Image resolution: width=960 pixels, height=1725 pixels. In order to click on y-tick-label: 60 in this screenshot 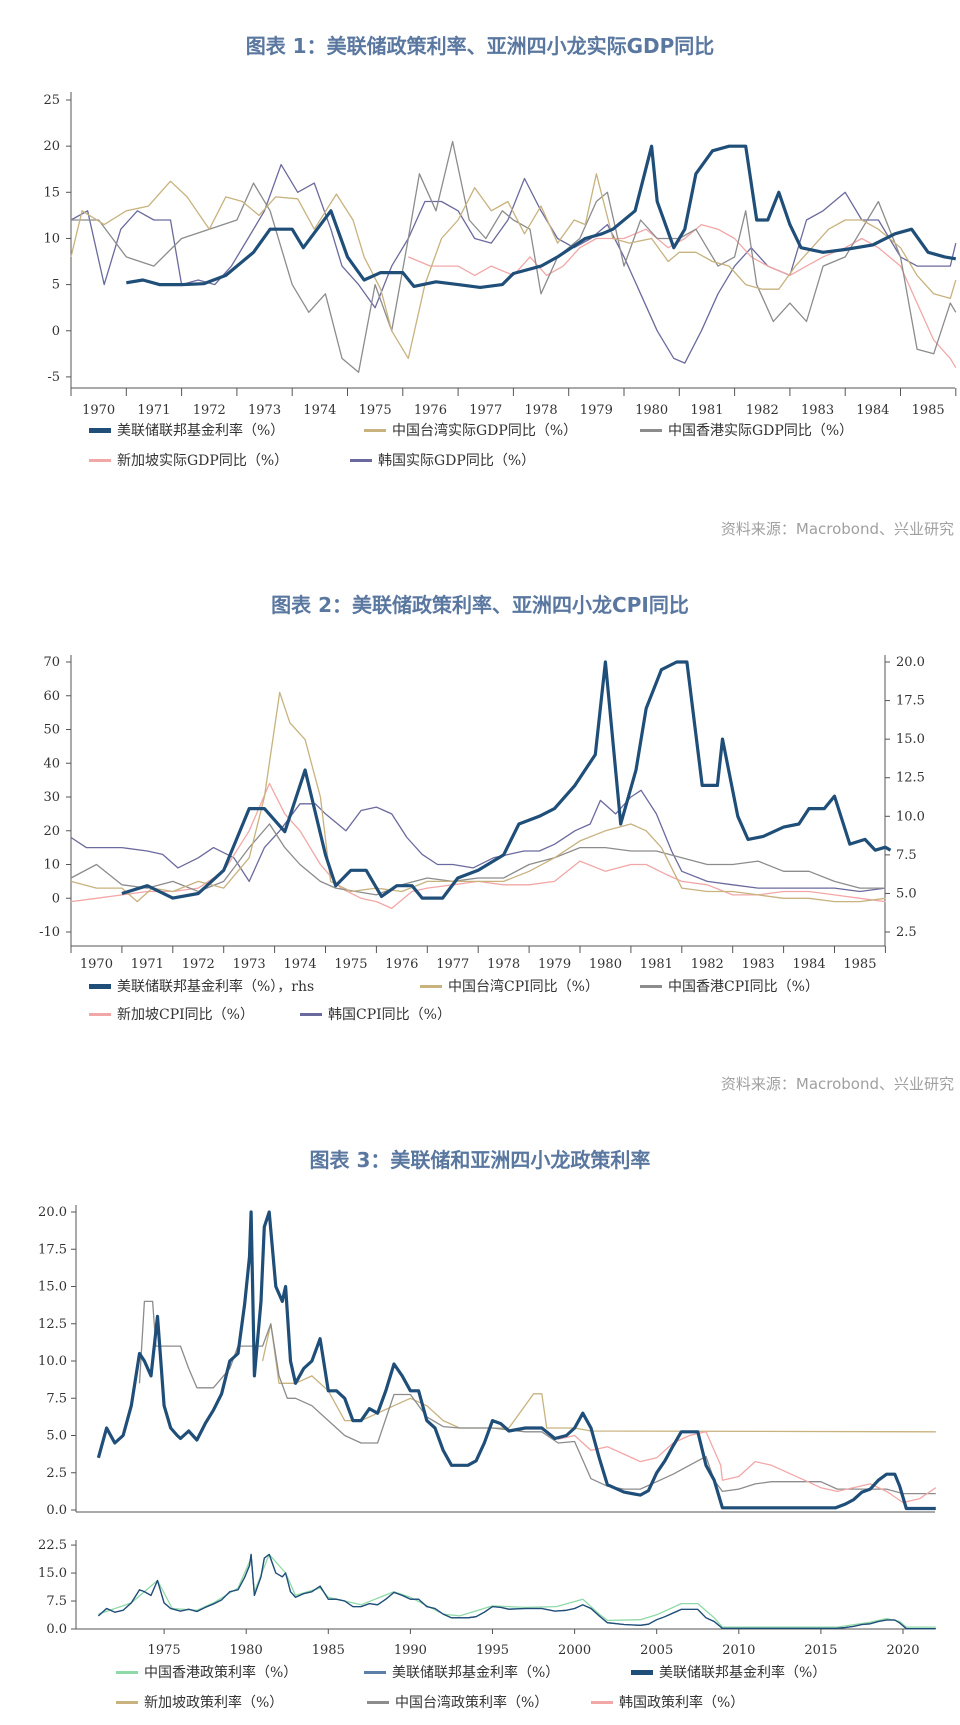, I will do `click(51, 696)`.